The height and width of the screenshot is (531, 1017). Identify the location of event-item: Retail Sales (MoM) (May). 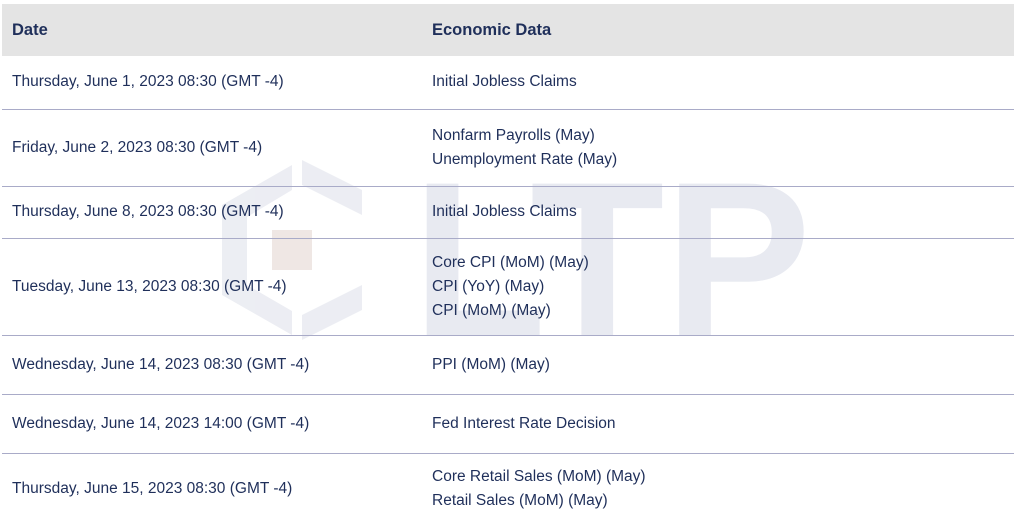
(520, 501).